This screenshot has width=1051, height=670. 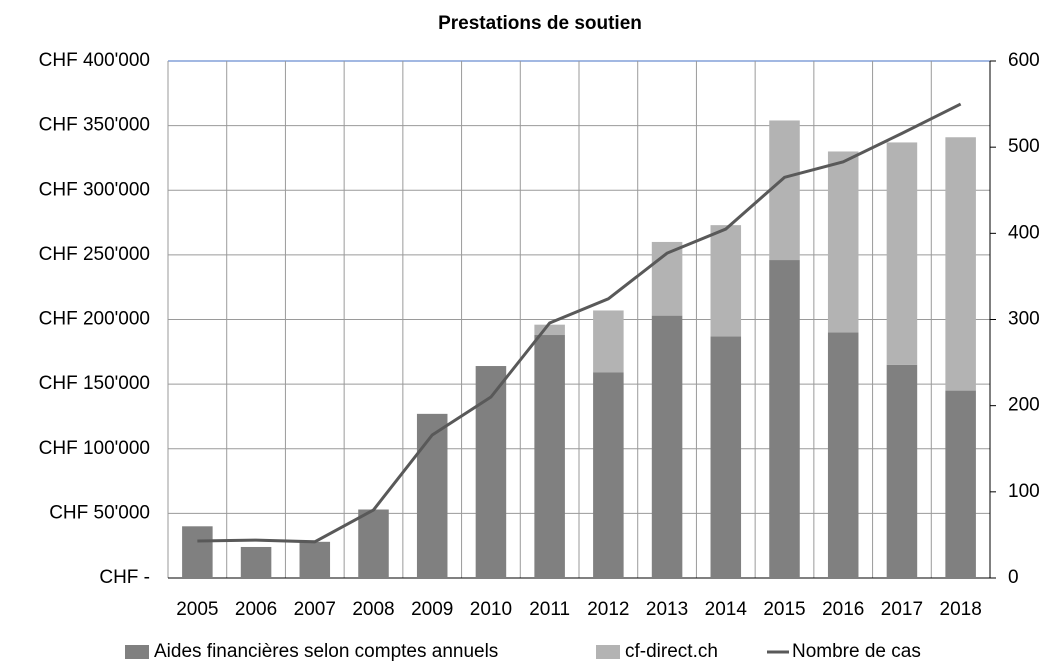 What do you see at coordinates (94, 60) in the screenshot?
I see `y-tick-label: CHF 400'000` at bounding box center [94, 60].